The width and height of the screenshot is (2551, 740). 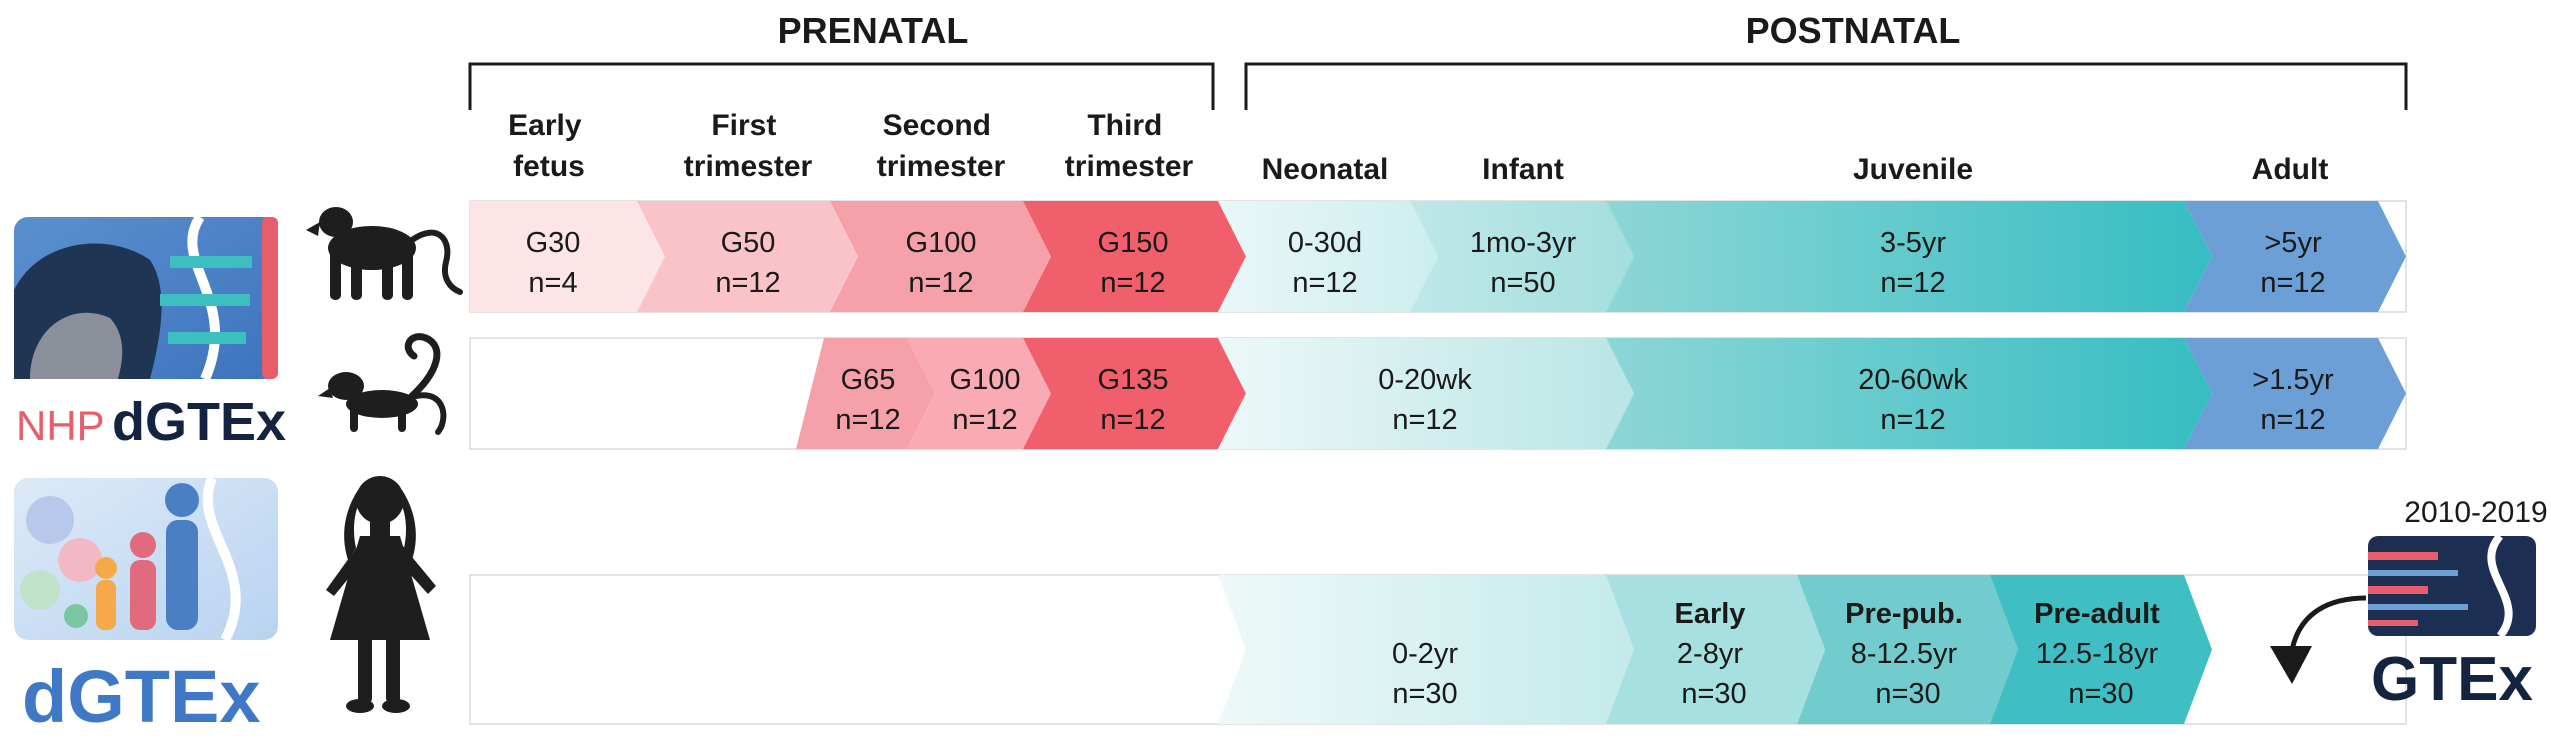 I want to click on macaque-cell-juvenile: 3-5yr n=12, so click(x=1913, y=263).